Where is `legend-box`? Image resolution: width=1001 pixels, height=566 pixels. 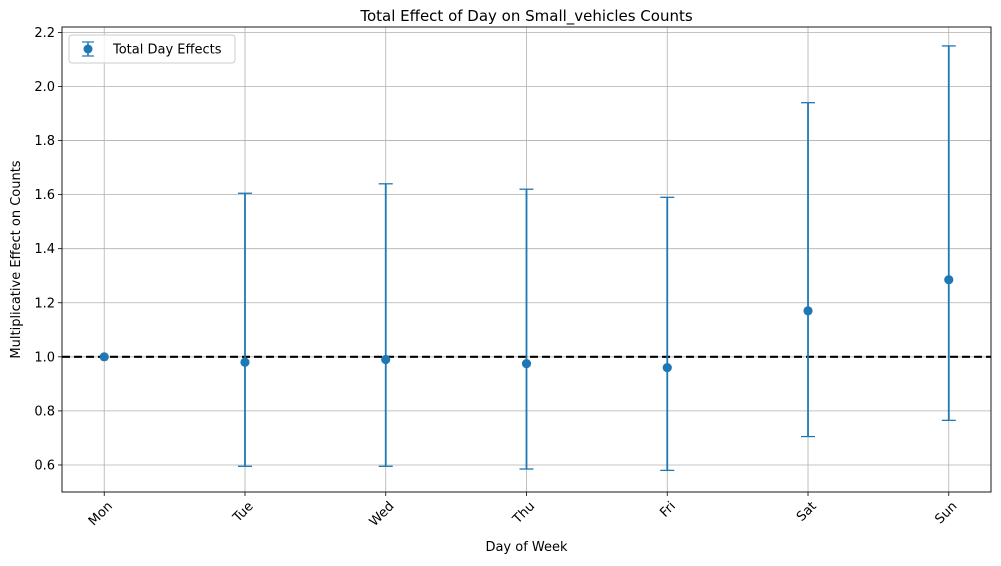 legend-box is located at coordinates (152, 49).